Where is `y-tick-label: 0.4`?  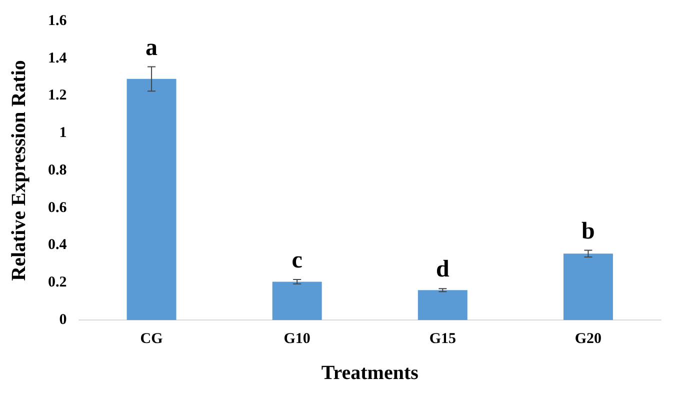
y-tick-label: 0.4 is located at coordinates (58, 245).